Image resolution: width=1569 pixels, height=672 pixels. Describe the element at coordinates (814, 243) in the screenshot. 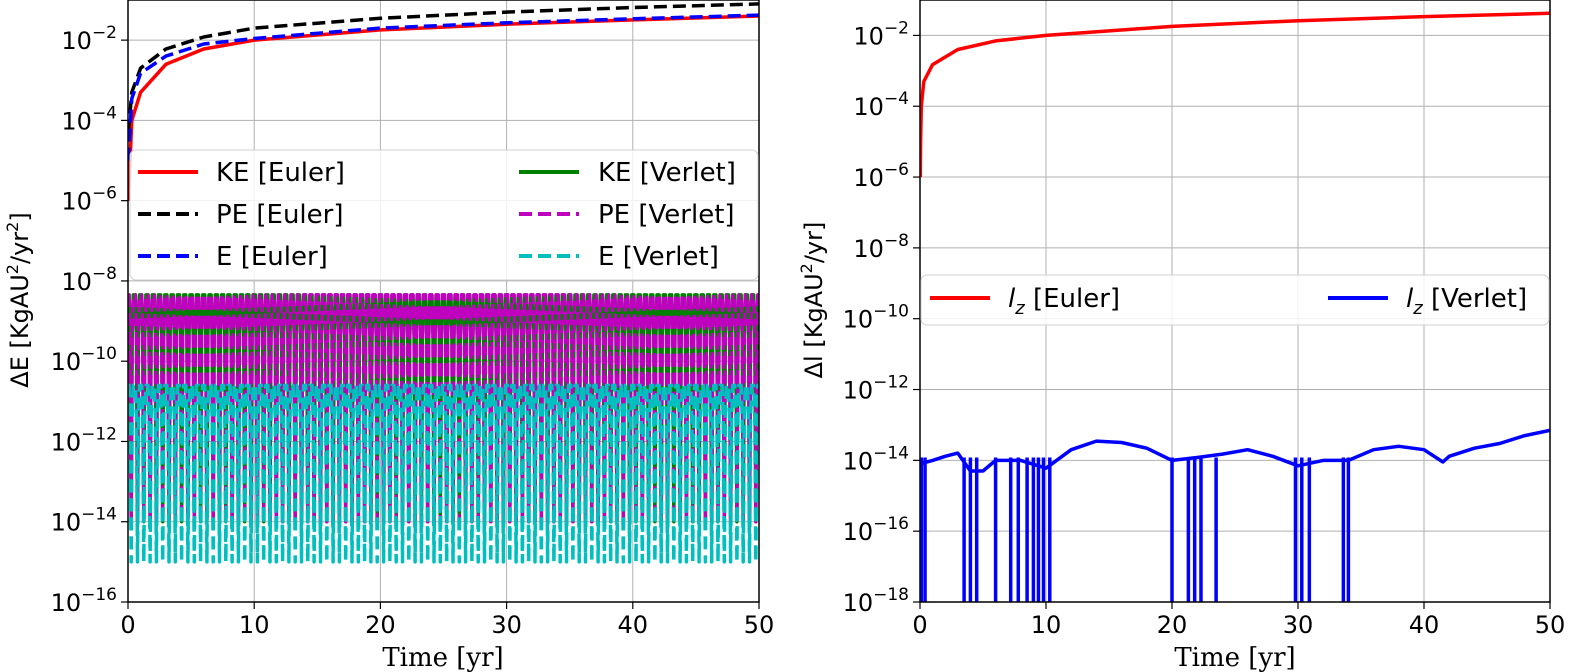

I see `angular-y-axis-label-end: /yr]` at that location.